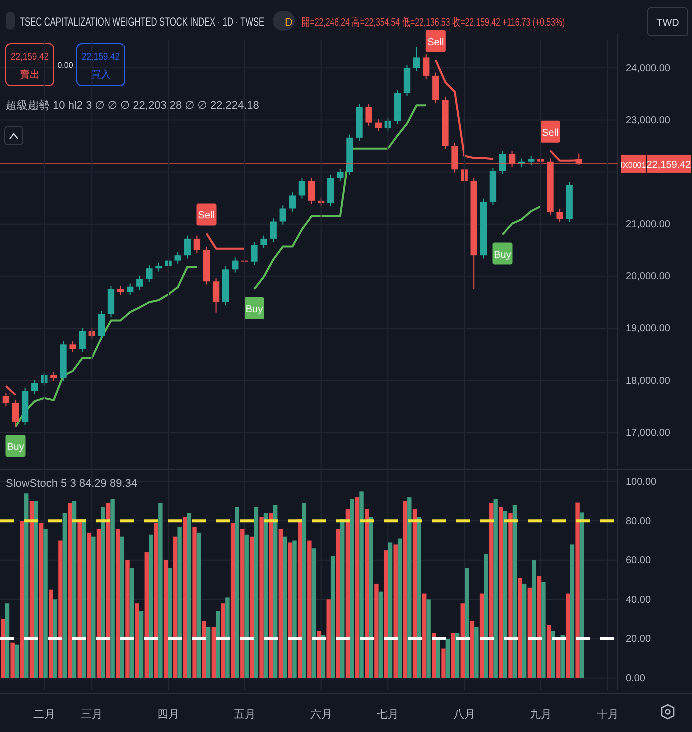 Image resolution: width=692 pixels, height=732 pixels. What do you see at coordinates (639, 522) in the screenshot?
I see `y-tick-label: 80.00` at bounding box center [639, 522].